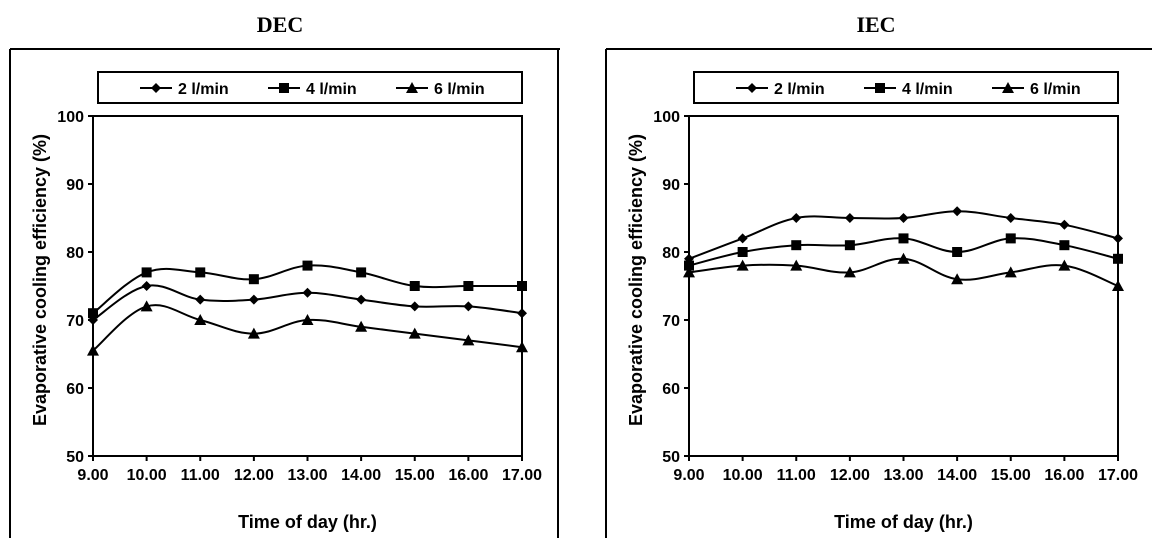  I want to click on x-tick-label: 15.00, so click(415, 475).